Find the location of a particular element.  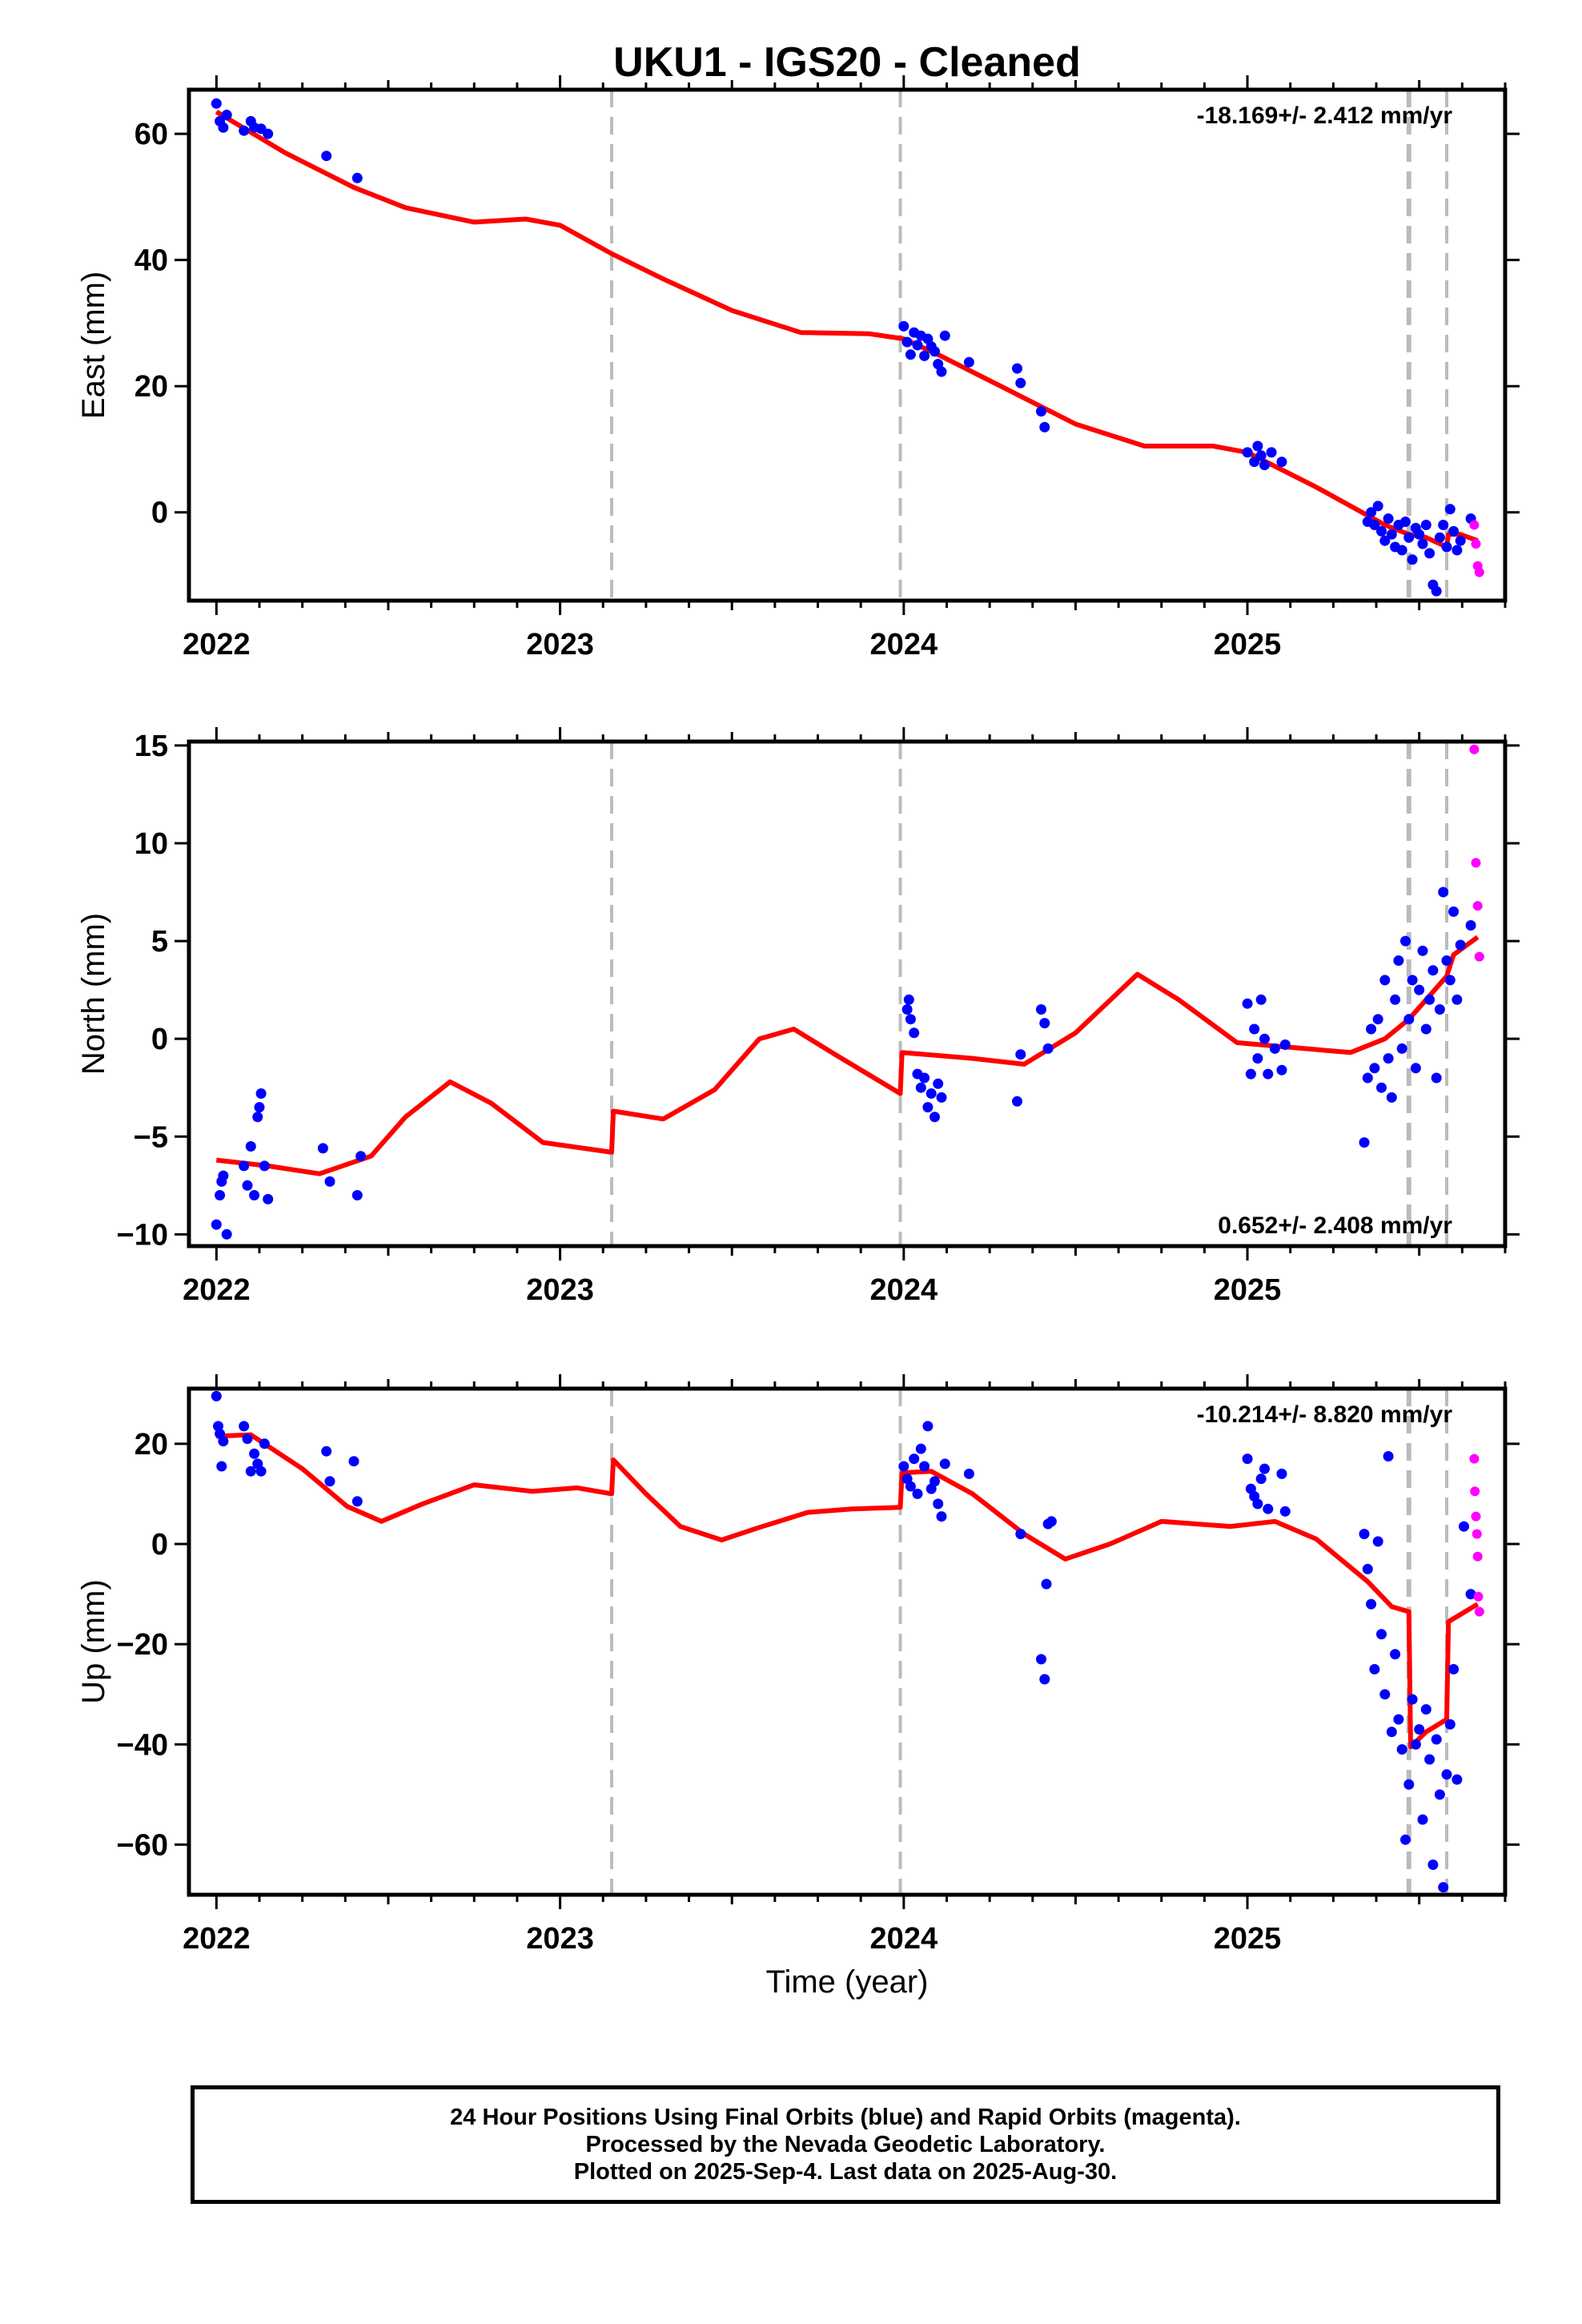

x-tick-label: 2022 is located at coordinates (217, 1939).